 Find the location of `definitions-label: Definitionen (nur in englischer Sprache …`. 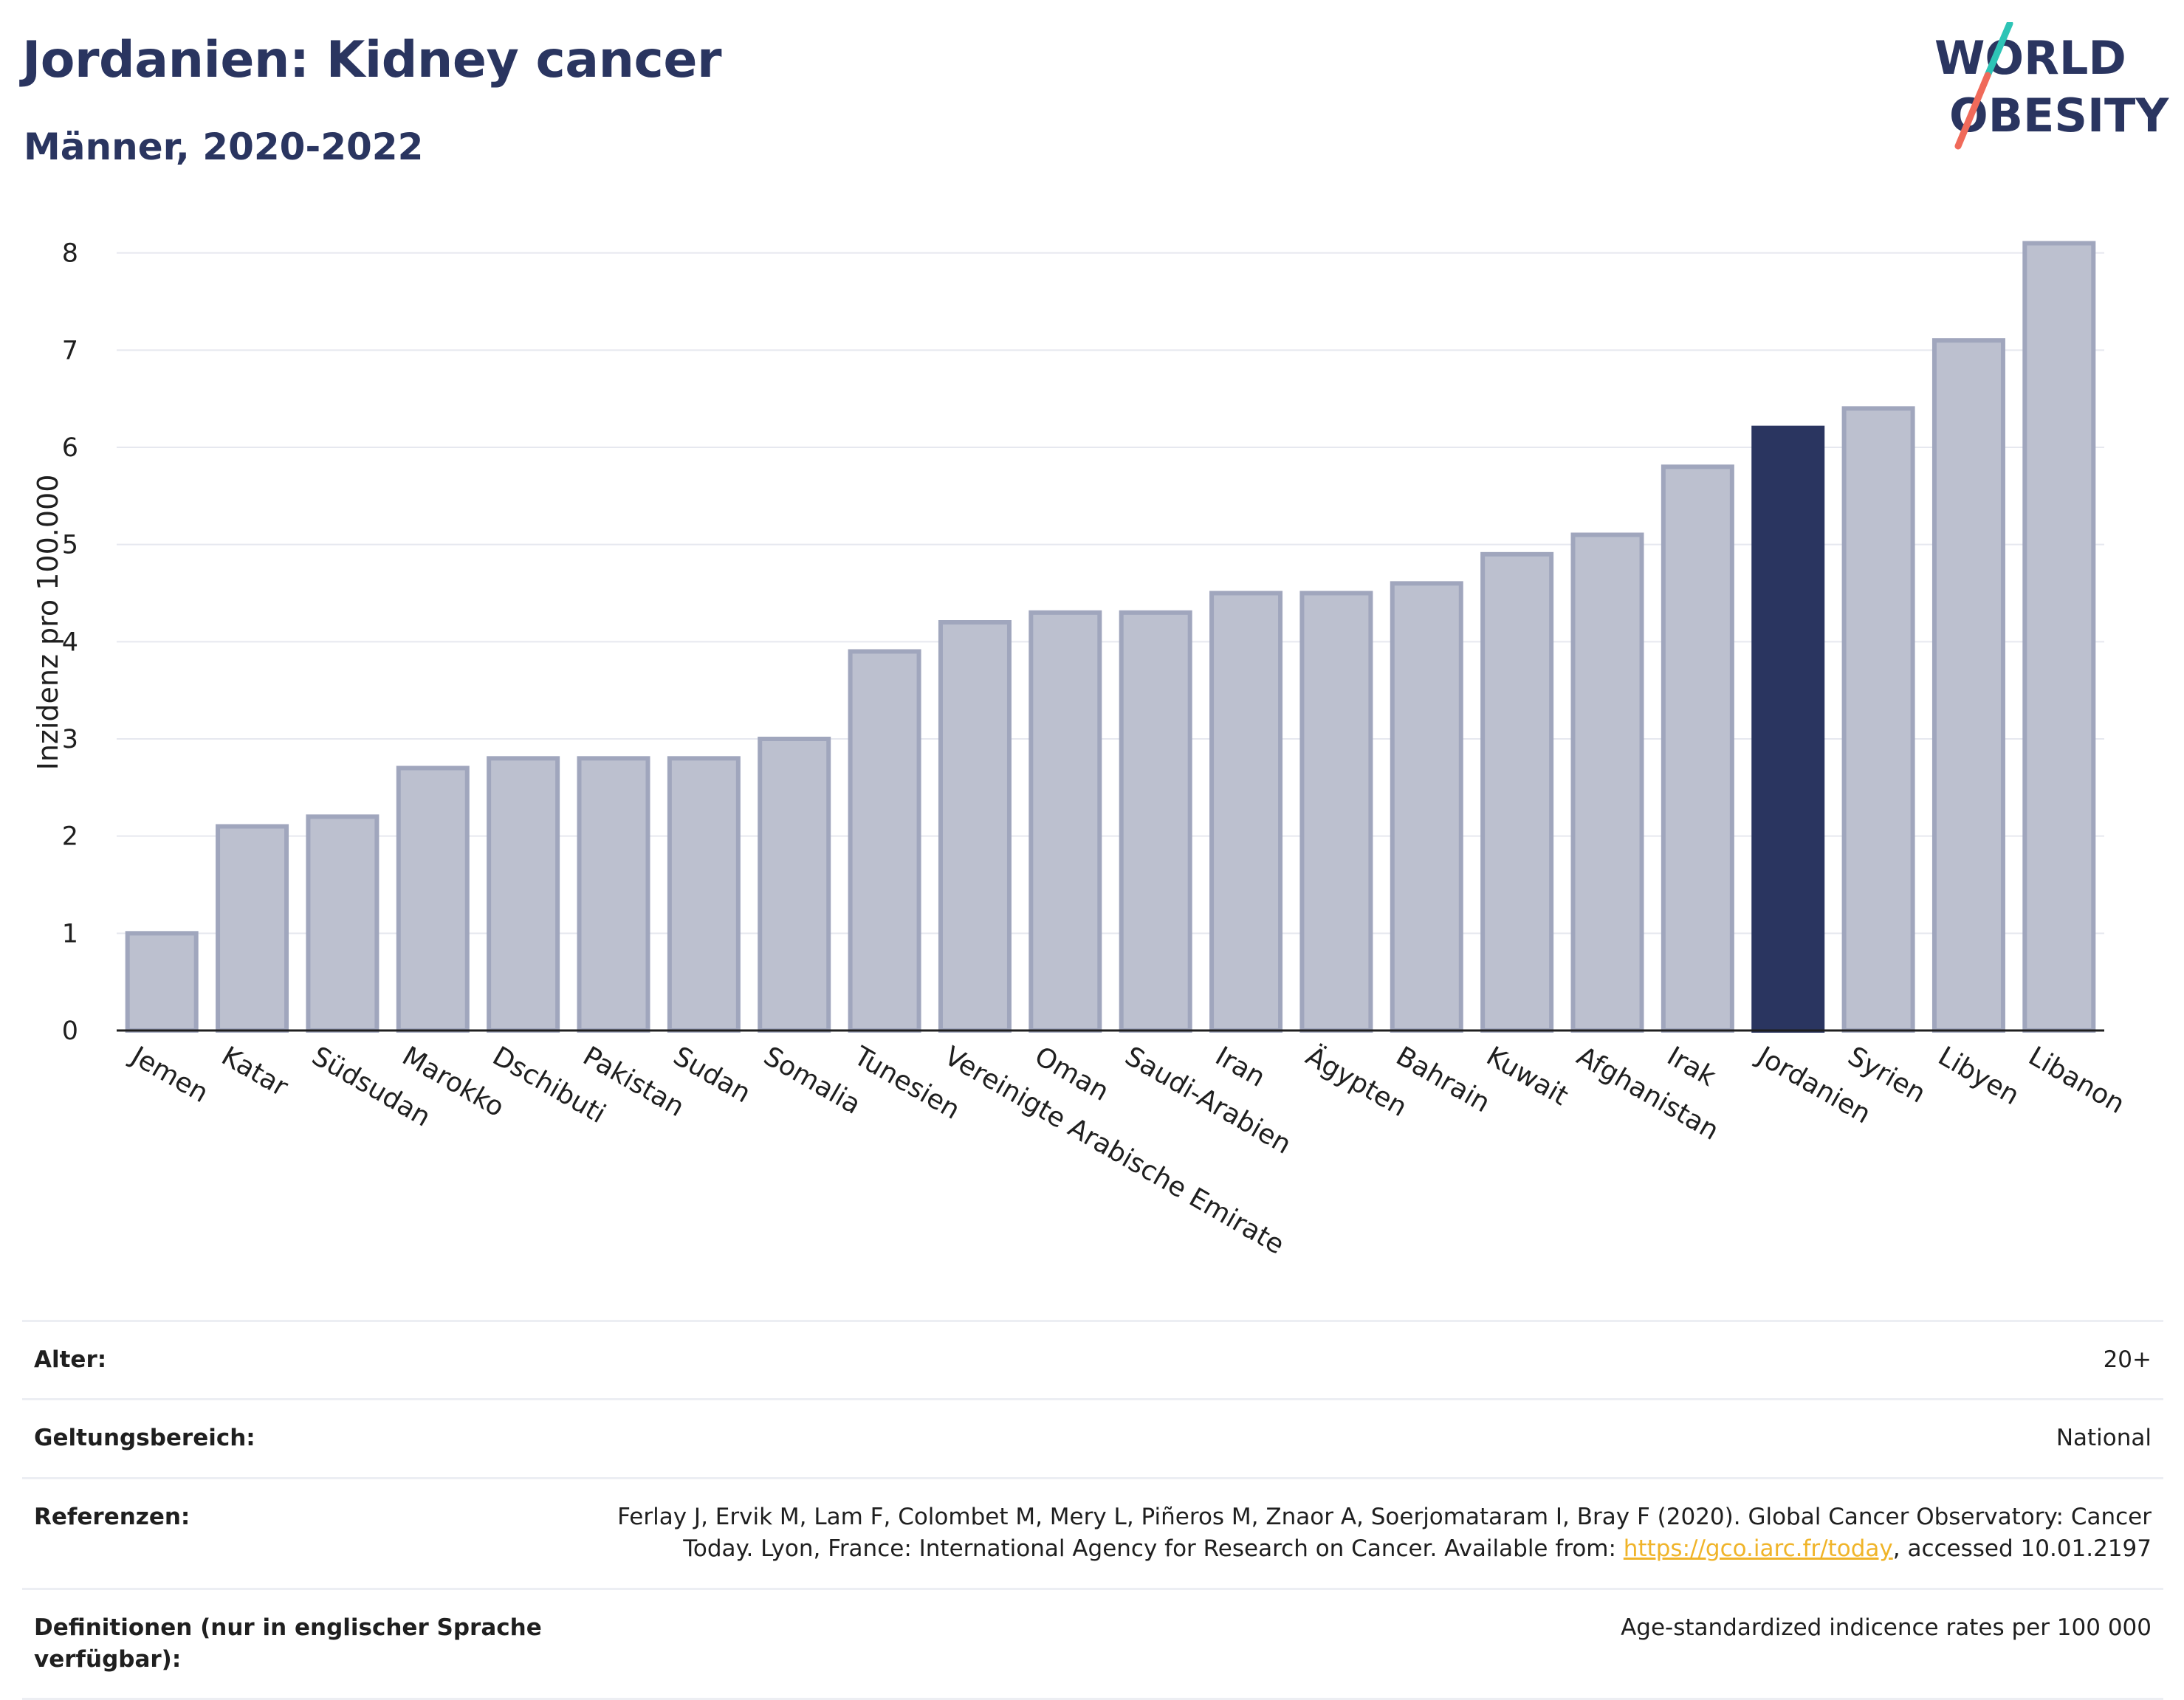

definitions-label: Definitionen (nur in englischer Sprache … is located at coordinates (288, 1643).